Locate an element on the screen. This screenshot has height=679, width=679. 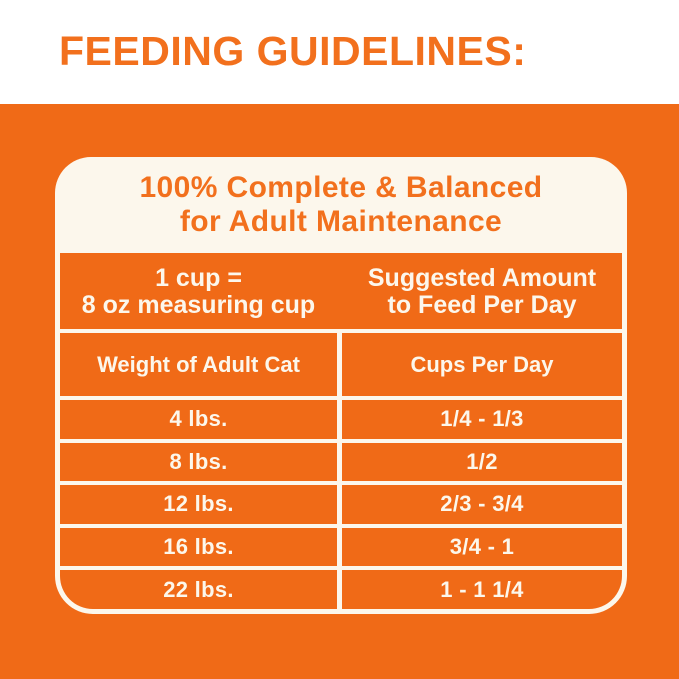
header-suggested-amount-line1: Suggested Amount is located at coordinates (482, 278).